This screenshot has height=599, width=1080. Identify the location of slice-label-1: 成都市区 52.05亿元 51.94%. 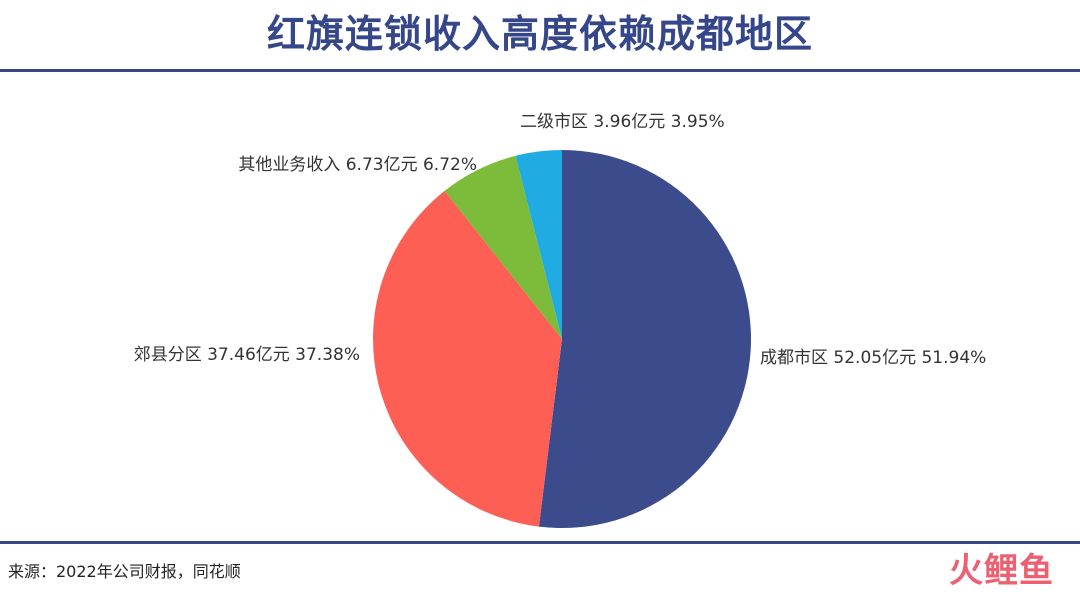
(873, 358).